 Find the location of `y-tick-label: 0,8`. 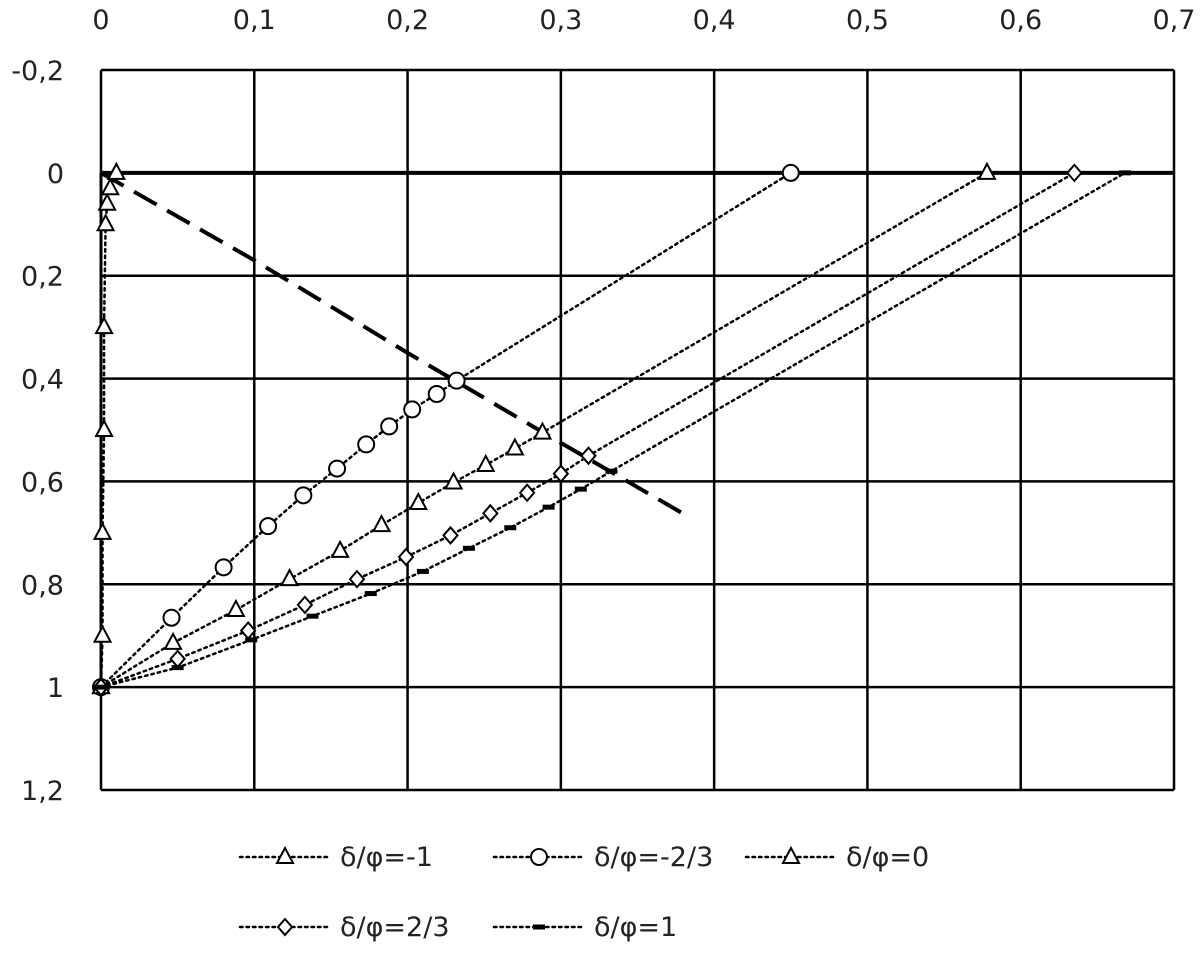

y-tick-label: 0,8 is located at coordinates (42, 585).